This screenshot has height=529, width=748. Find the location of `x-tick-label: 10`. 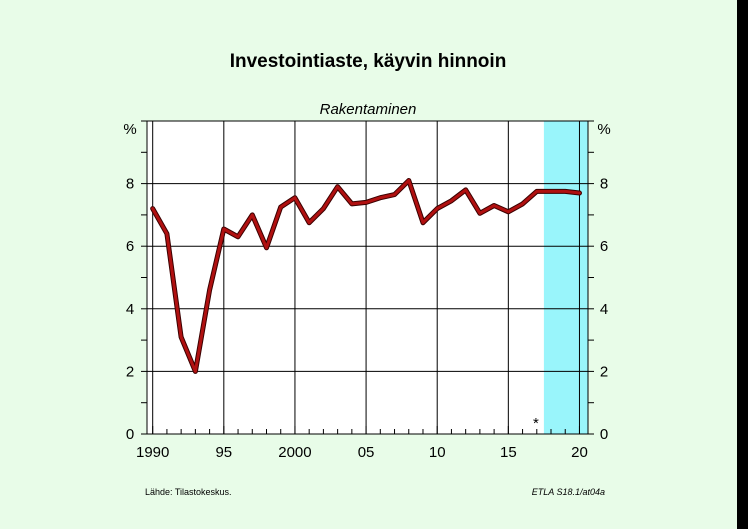

x-tick-label: 10 is located at coordinates (437, 452).